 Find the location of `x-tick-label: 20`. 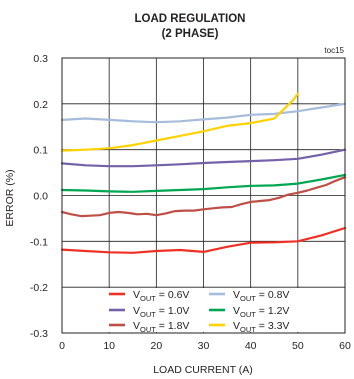

x-tick-label: 20 is located at coordinates (156, 346).